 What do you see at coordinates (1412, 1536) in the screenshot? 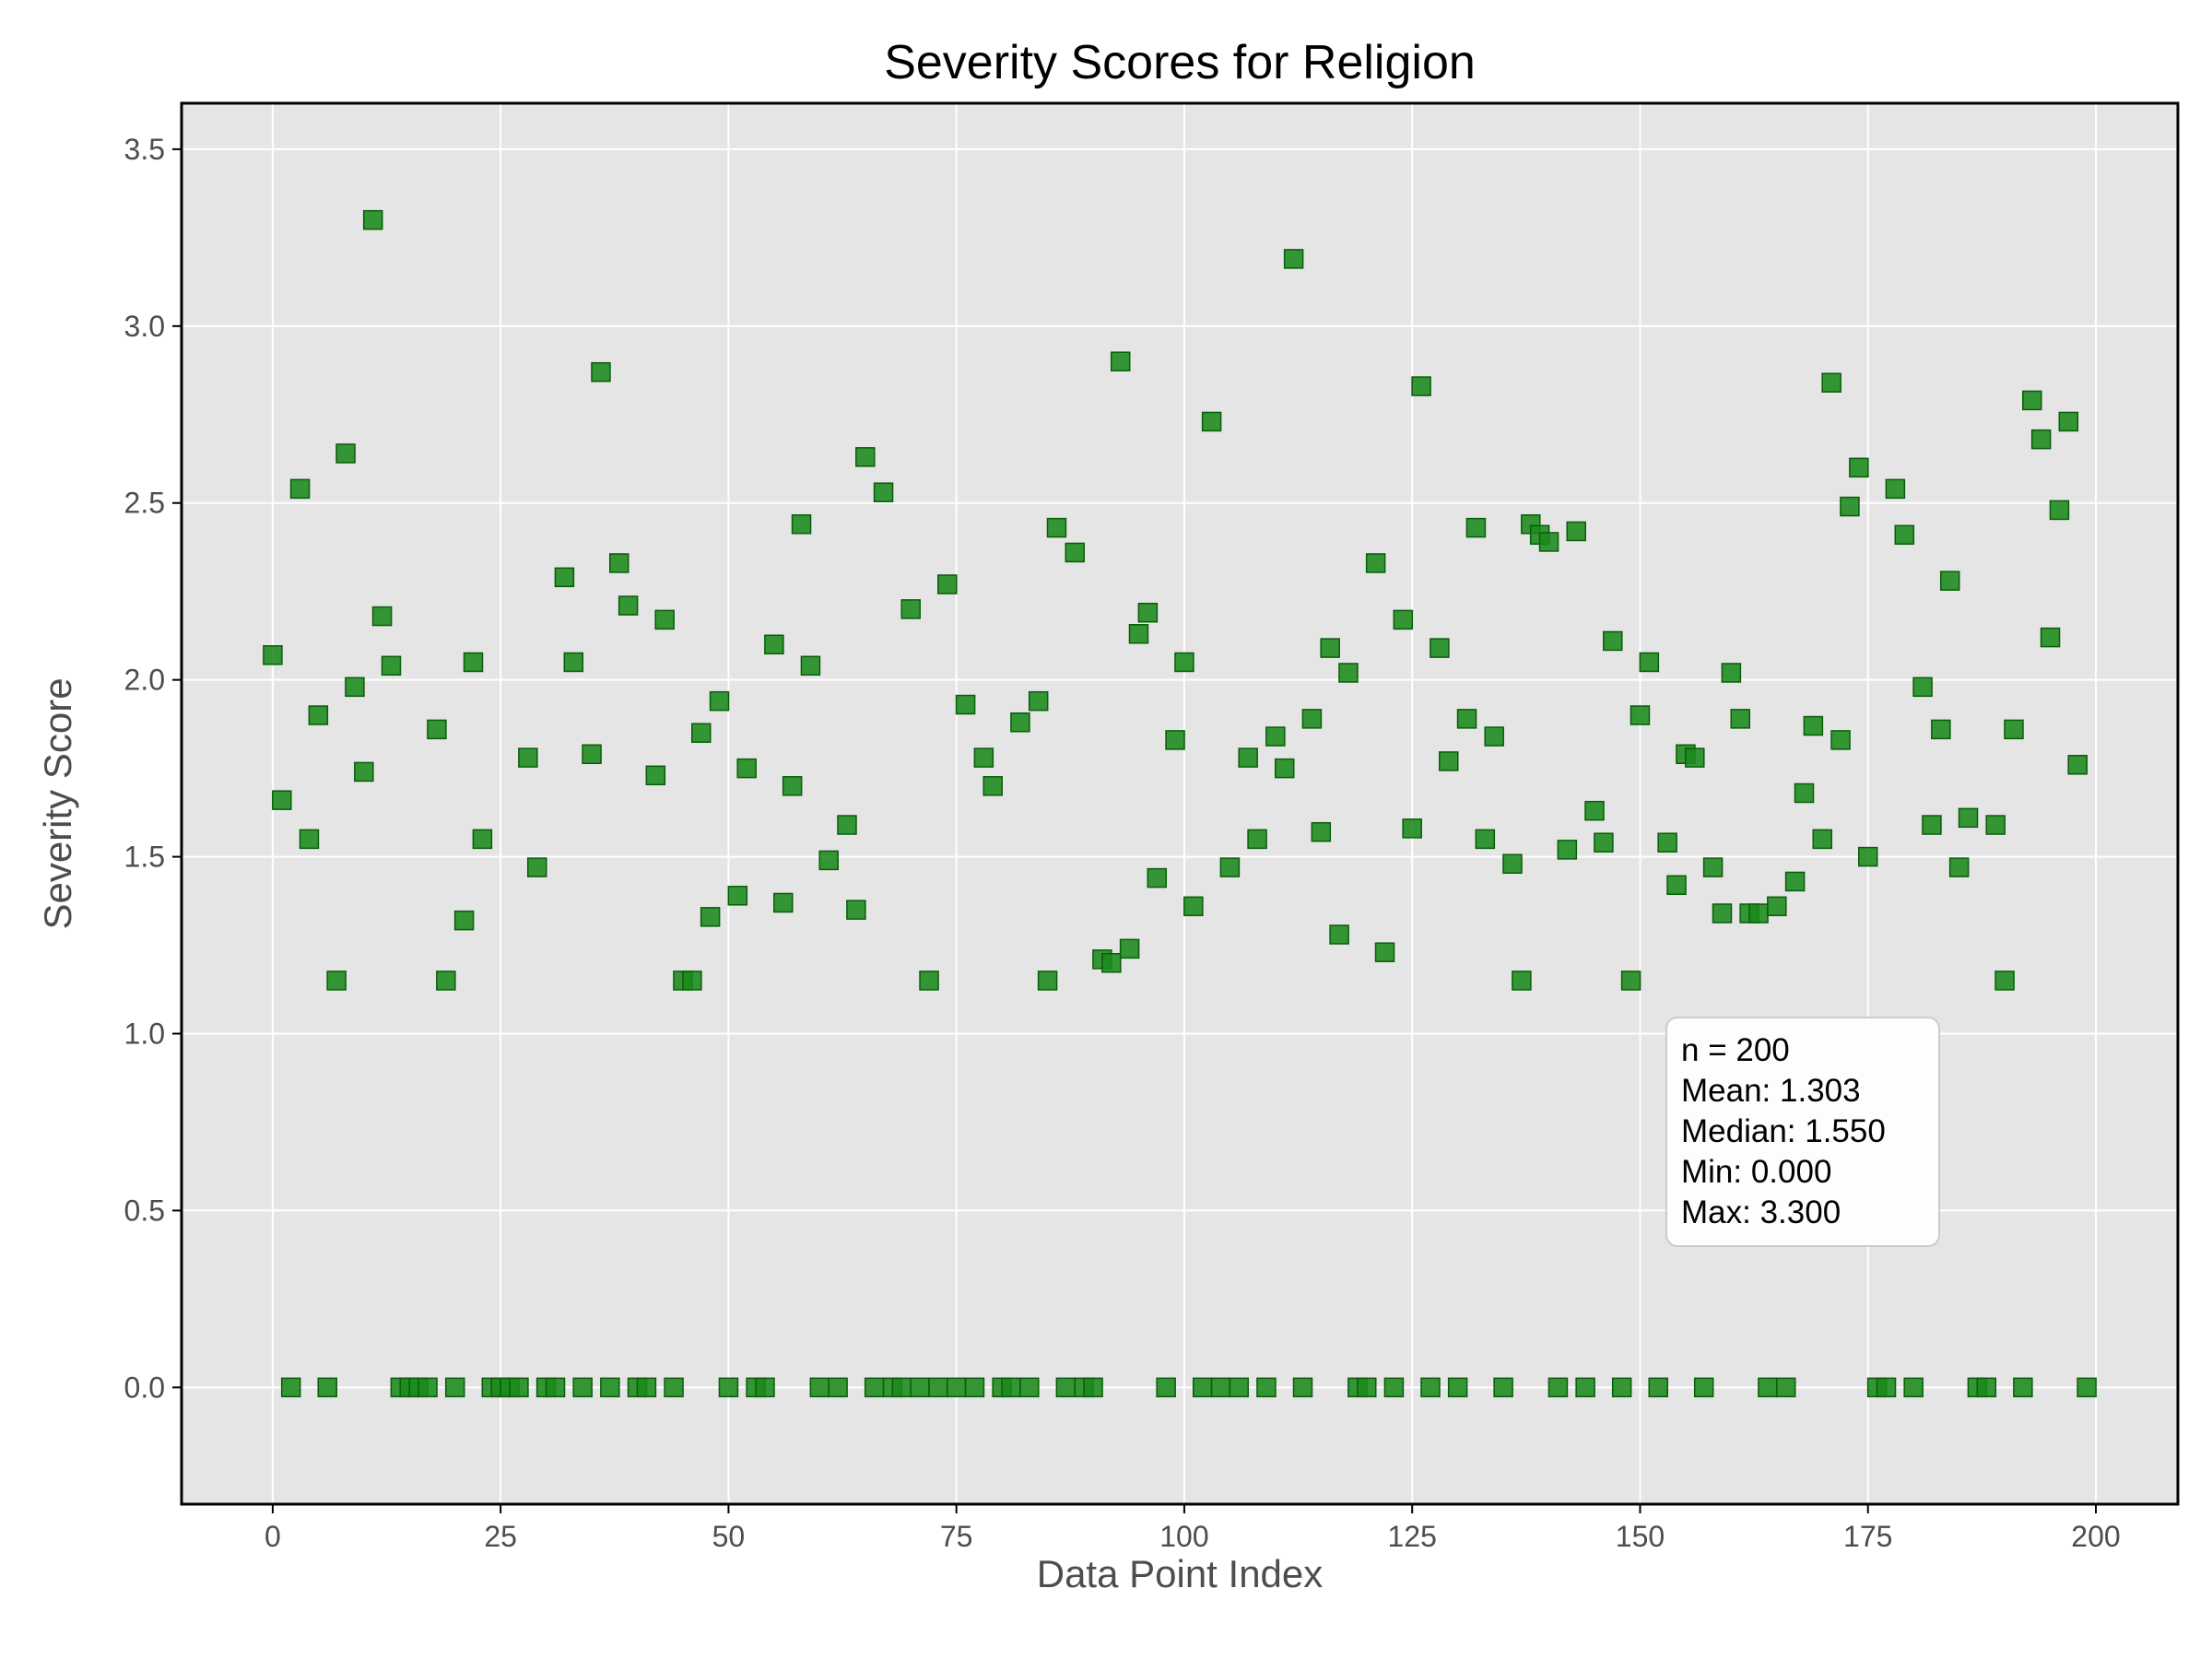
I see `x-tick-label: 125` at bounding box center [1412, 1536].